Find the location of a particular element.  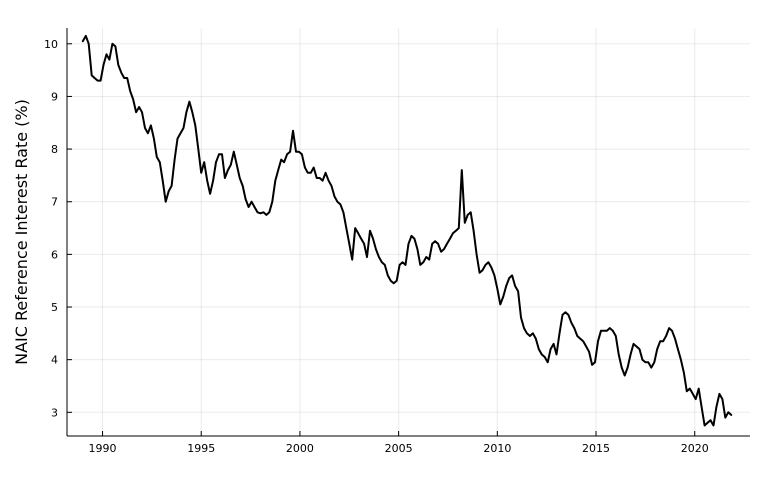

x-tick-label: 1995 is located at coordinates (201, 448).